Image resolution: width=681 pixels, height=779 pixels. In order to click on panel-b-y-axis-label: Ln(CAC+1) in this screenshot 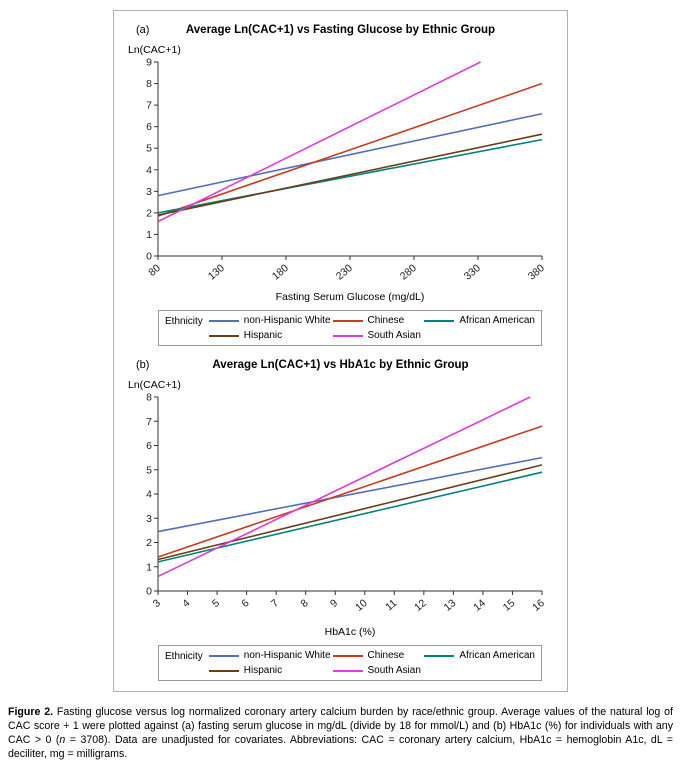, I will do `click(154, 385)`.